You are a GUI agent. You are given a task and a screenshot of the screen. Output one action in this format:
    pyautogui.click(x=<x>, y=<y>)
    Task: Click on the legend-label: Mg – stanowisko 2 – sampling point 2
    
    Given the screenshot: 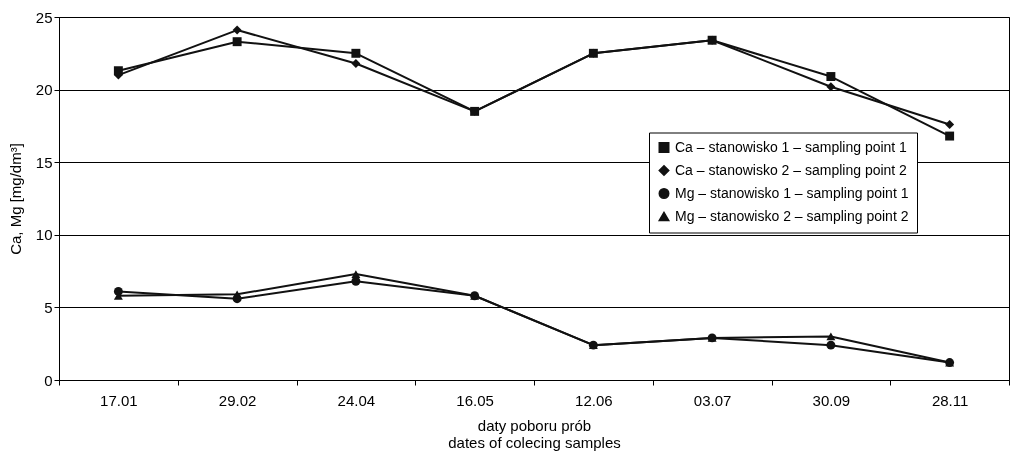 What is the action you would take?
    pyautogui.click(x=792, y=215)
    